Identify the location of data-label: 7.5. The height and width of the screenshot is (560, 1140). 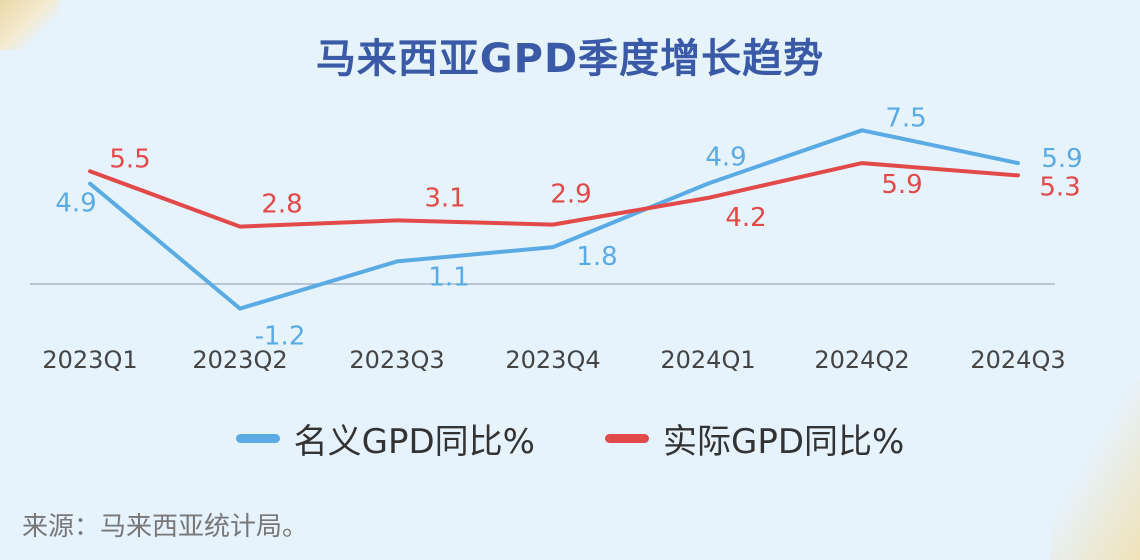
(905, 118).